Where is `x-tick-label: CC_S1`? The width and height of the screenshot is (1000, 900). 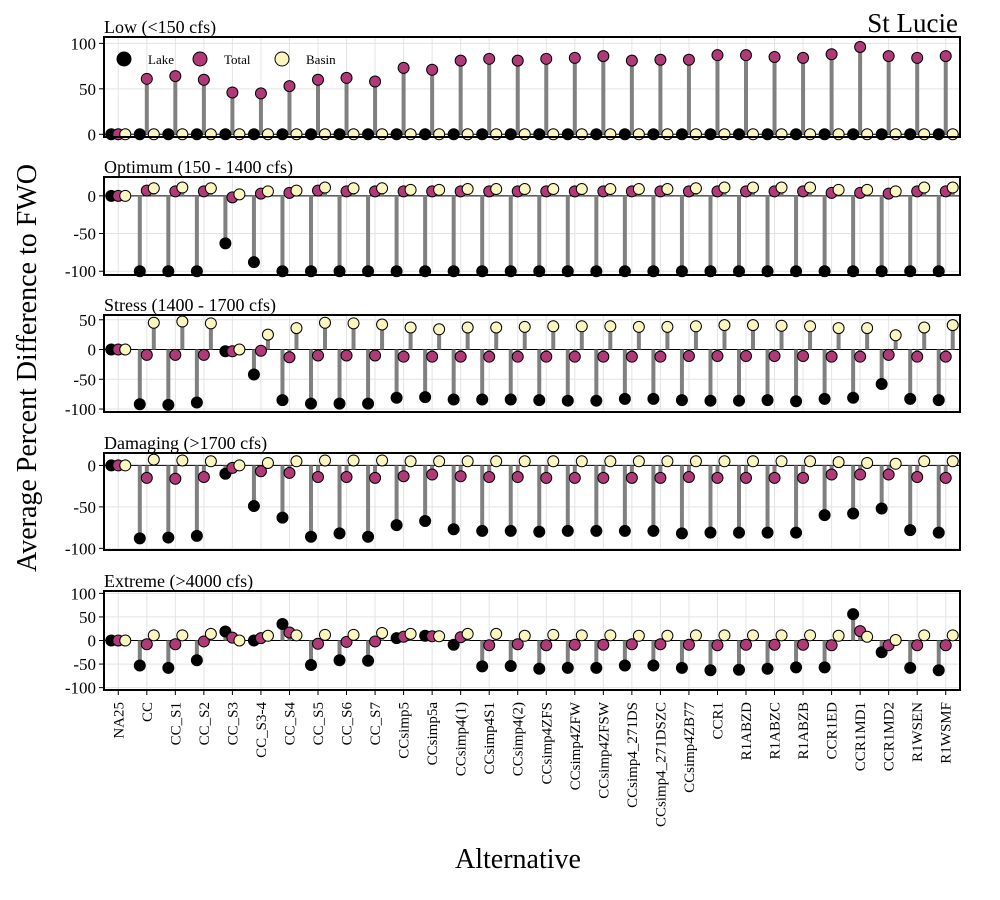 x-tick-label: CC_S1 is located at coordinates (176, 723).